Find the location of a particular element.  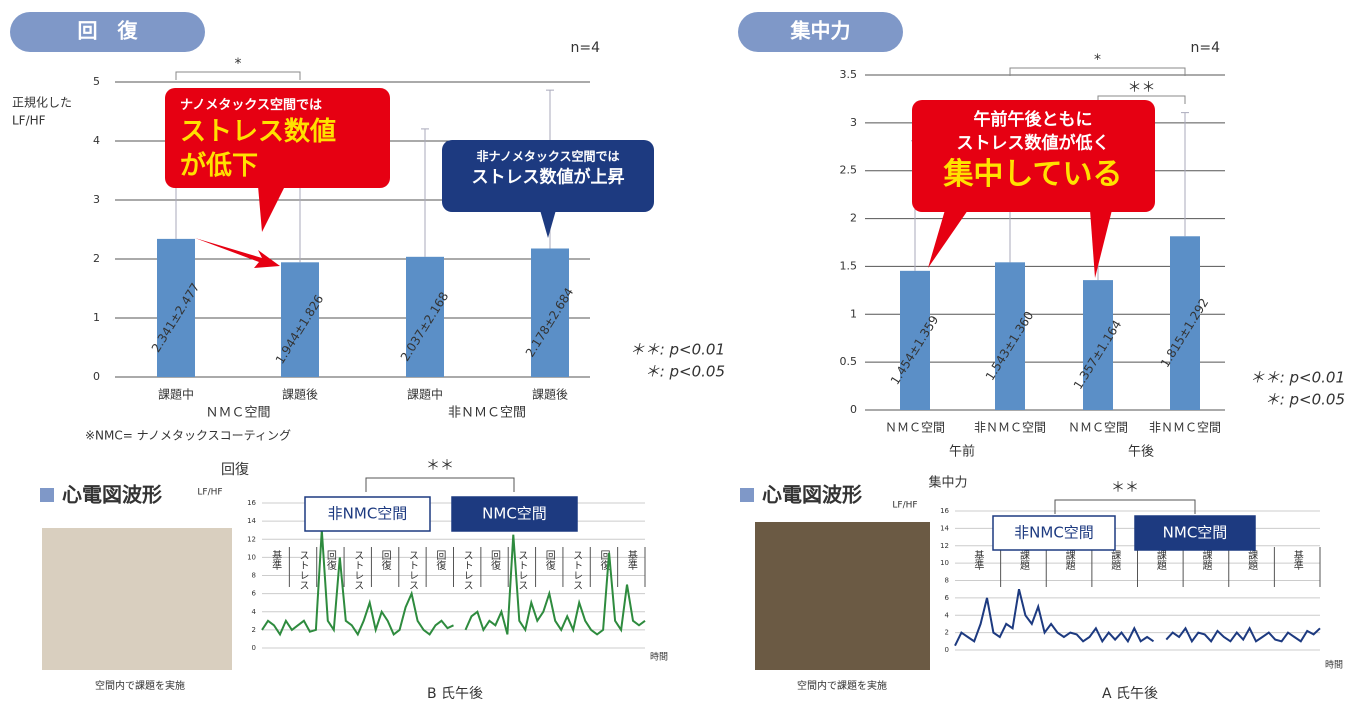

group-label: 非ＮＭＣ空間 is located at coordinates (487, 413).